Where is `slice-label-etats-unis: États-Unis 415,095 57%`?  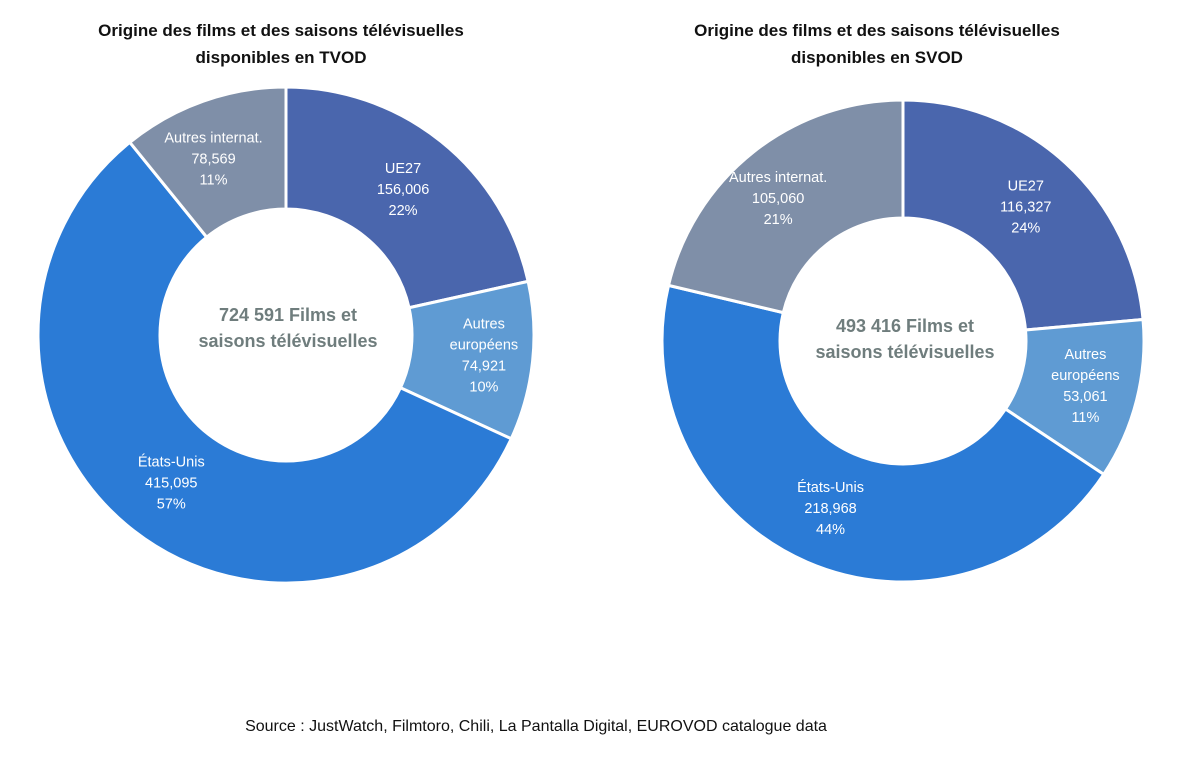
slice-label-etats-unis: États-Unis 415,095 57% is located at coordinates (171, 483).